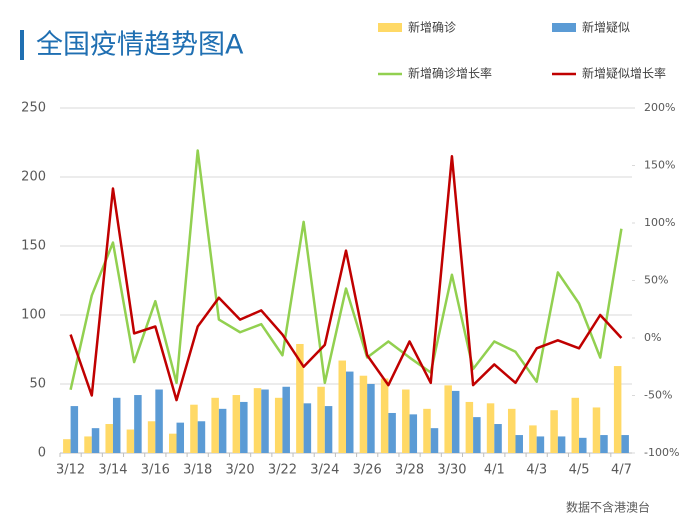 The width and height of the screenshot is (700, 525). What do you see at coordinates (658, 395) in the screenshot?
I see `y2-tick-label: -50%` at bounding box center [658, 395].